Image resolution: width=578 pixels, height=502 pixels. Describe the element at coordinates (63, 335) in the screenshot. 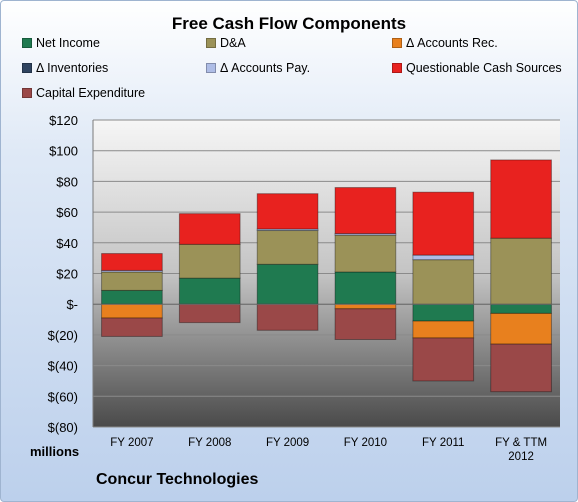

I see `y-tick-label: $(20)` at that location.